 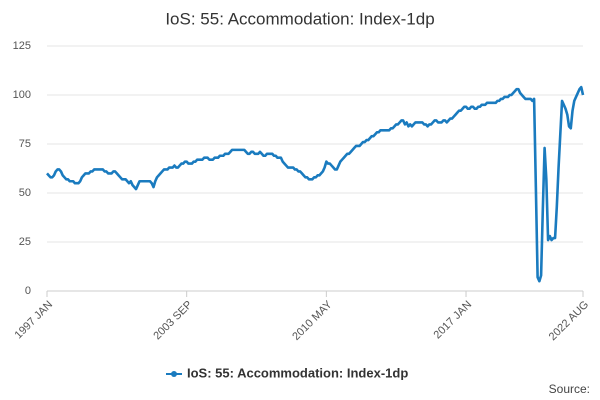 What do you see at coordinates (569, 321) in the screenshot?
I see `x-tick-label: 2022 AUG` at bounding box center [569, 321].